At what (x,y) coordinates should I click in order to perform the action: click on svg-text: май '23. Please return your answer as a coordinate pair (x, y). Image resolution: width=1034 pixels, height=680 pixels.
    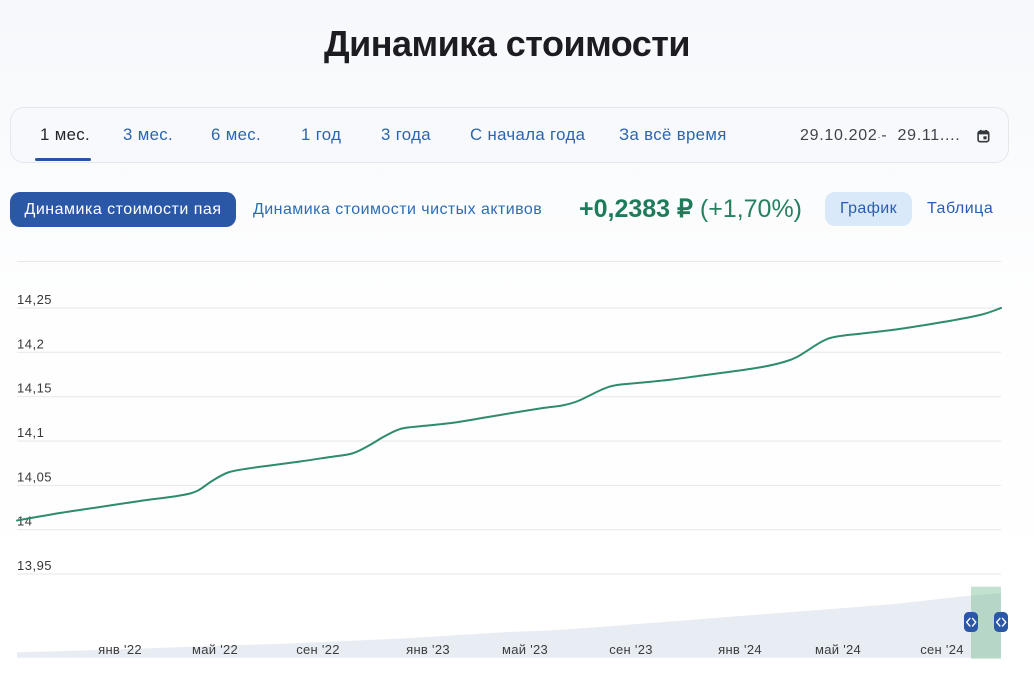
    Looking at the image, I should click on (525, 649).